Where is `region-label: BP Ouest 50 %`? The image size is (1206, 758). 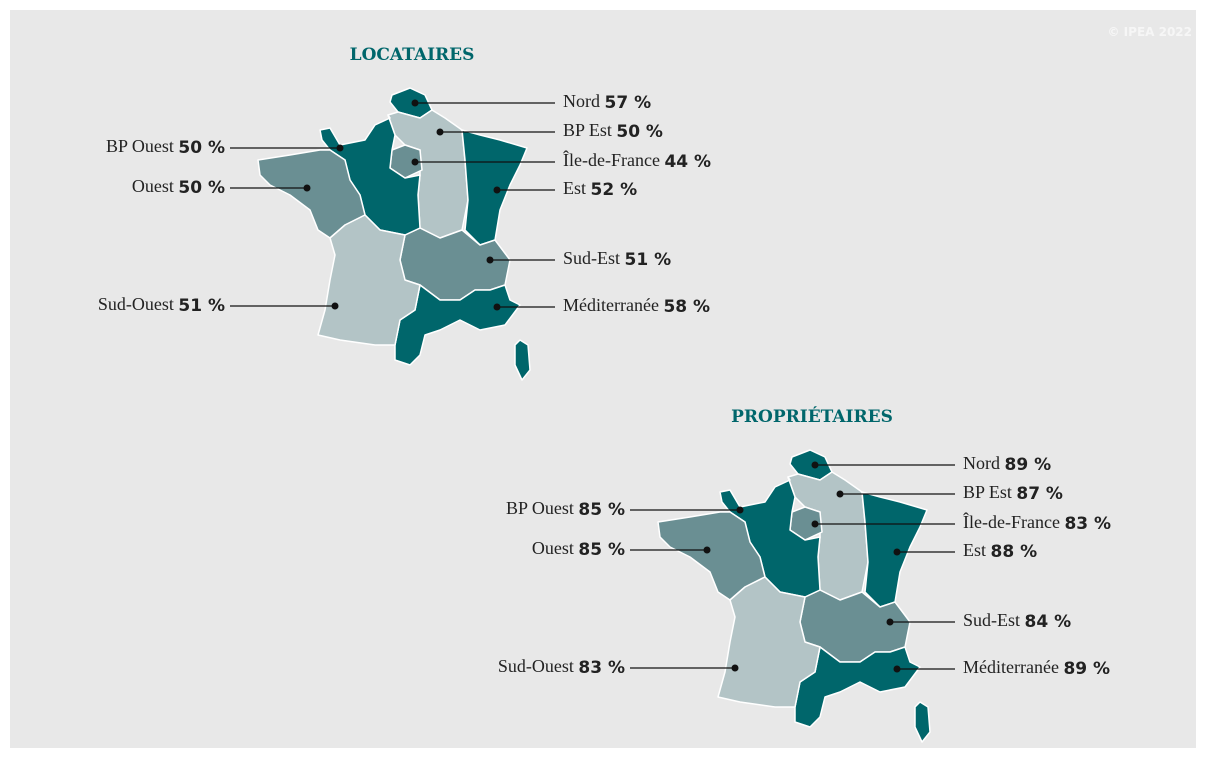 region-label: BP Ouest 50 % is located at coordinates (165, 147).